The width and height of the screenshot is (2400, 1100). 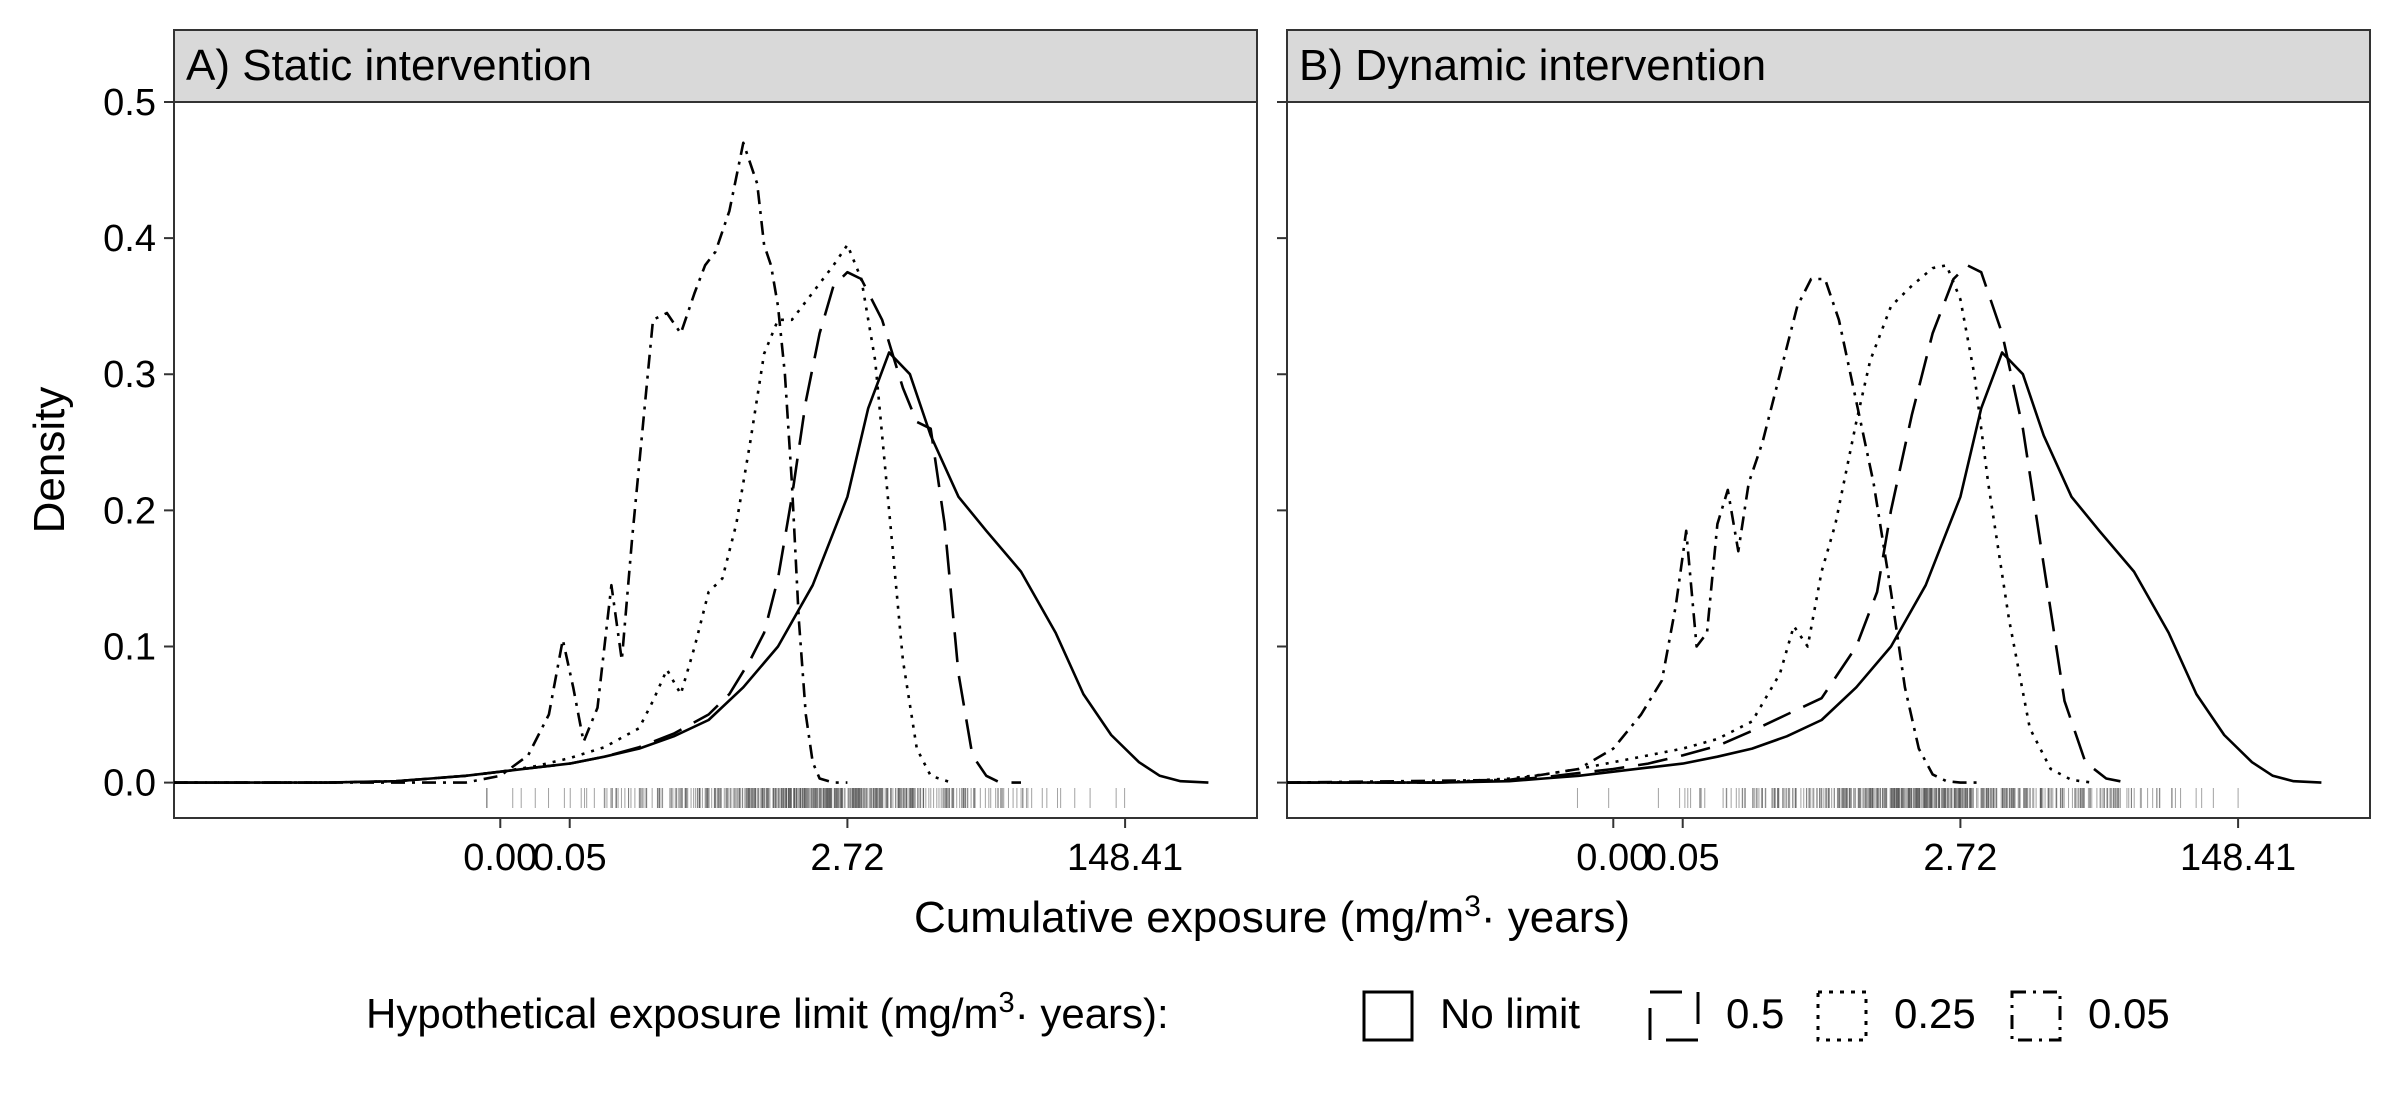 I want to click on legend-title-main: Hypothetical exposure limit (mg/m, so click(x=682, y=1013).